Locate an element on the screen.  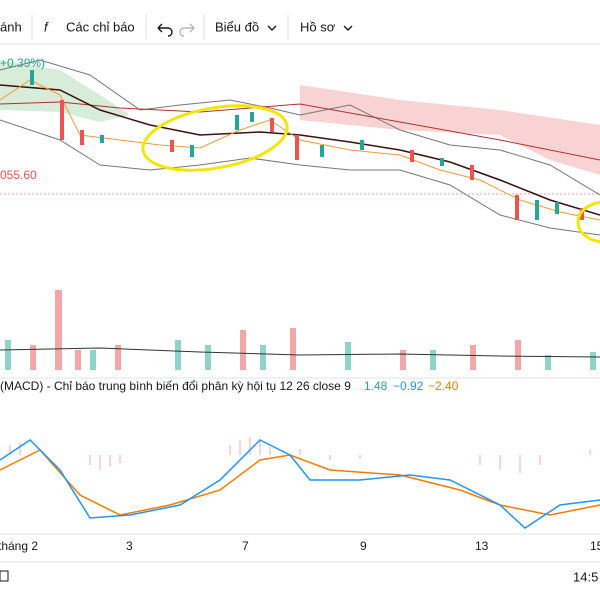
macd-value: 1.48 is located at coordinates (376, 386).